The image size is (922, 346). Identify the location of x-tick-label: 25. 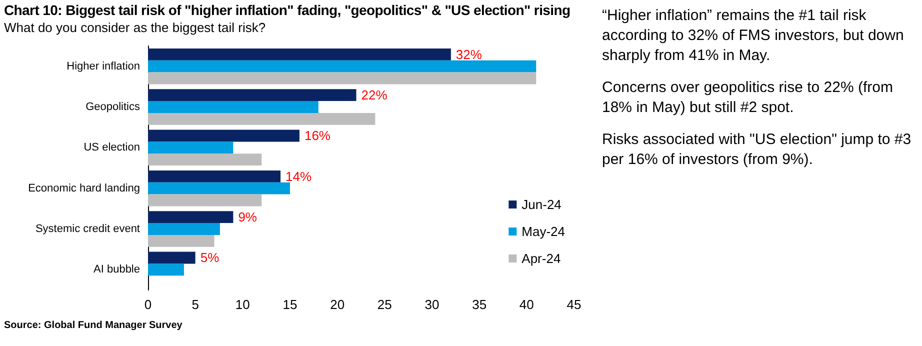
(384, 304).